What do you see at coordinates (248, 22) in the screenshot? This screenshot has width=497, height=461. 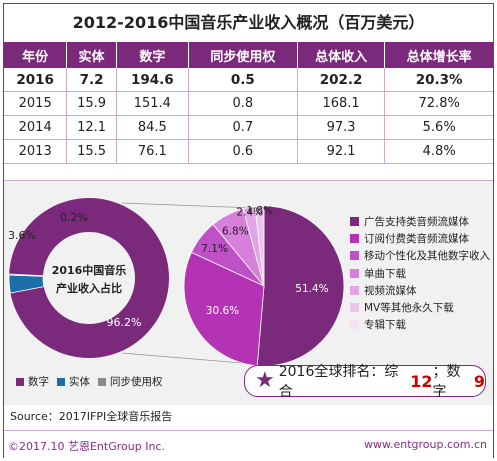 I see `page-title: 2012-2016中国音乐产业收入概况（百万美元）` at bounding box center [248, 22].